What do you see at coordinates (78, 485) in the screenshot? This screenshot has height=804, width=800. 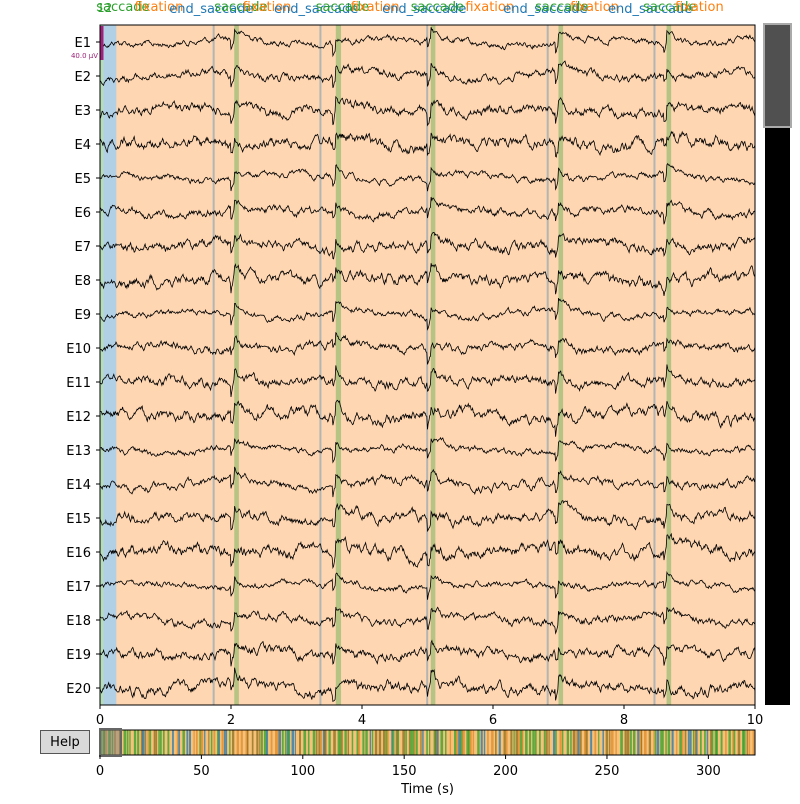 I see `channel-label-e14: E14` at bounding box center [78, 485].